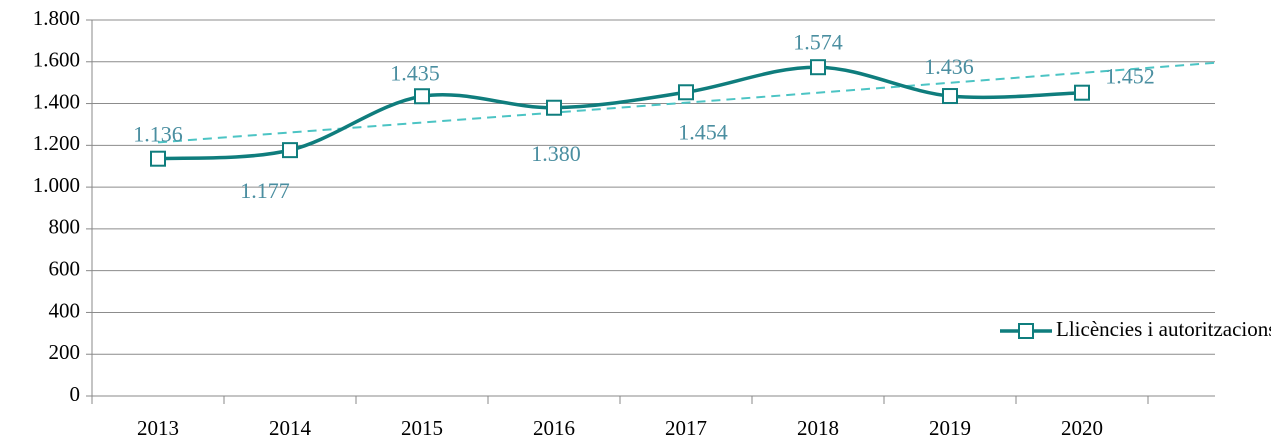 The height and width of the screenshot is (437, 1271). What do you see at coordinates (56, 101) in the screenshot?
I see `y-tick-label: 1.400` at bounding box center [56, 101].